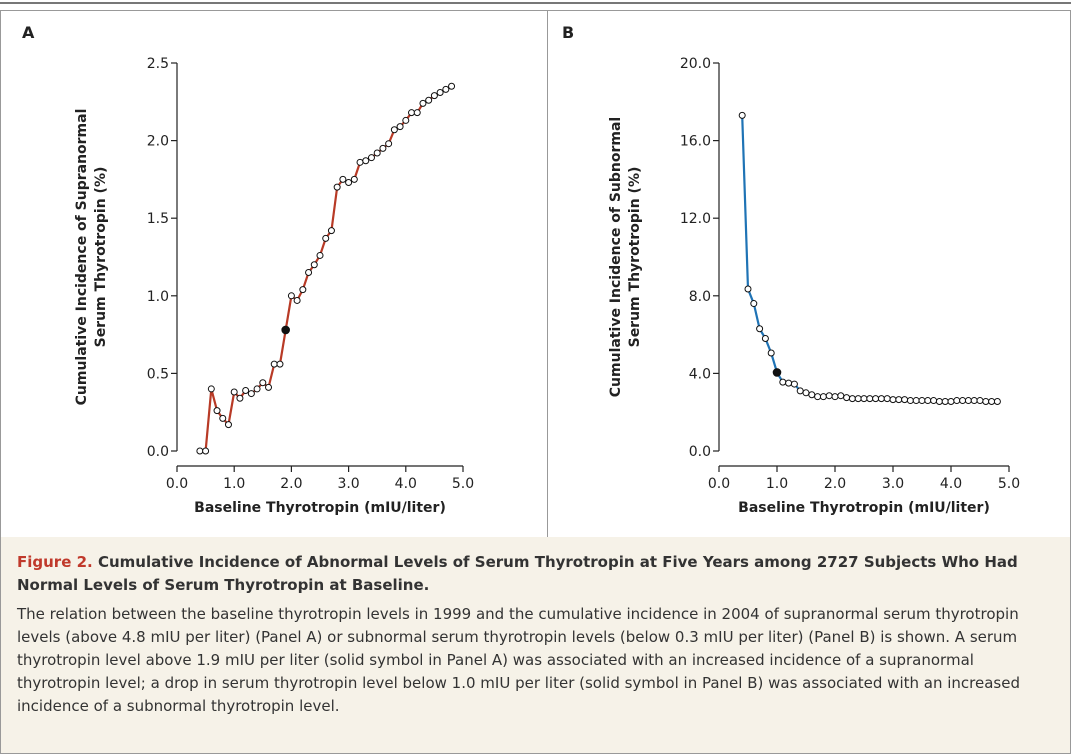  I want to click on y-axis-label: Cumulative Incidence of Subnormal, so click(616, 257).